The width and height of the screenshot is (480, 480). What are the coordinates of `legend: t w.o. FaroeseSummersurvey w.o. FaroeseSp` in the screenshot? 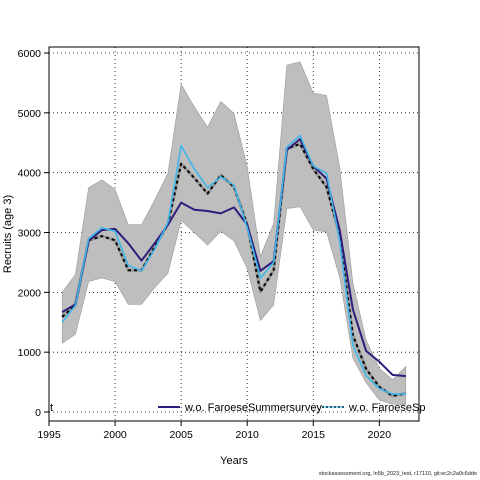 It's located at (237, 408).